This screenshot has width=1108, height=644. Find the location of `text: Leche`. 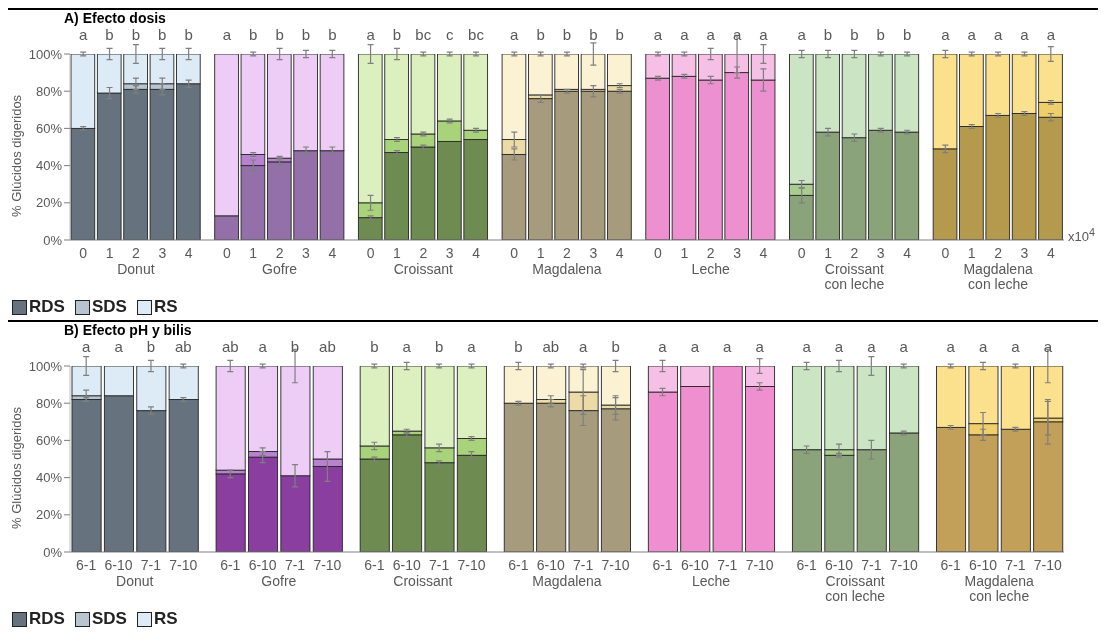

text: Leche is located at coordinates (711, 581).